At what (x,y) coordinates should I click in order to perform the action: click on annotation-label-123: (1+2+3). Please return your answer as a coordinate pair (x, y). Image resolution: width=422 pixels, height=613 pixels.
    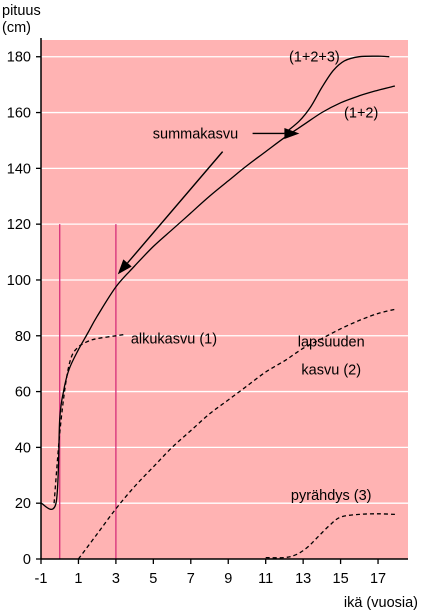
    Looking at the image, I should click on (314, 58).